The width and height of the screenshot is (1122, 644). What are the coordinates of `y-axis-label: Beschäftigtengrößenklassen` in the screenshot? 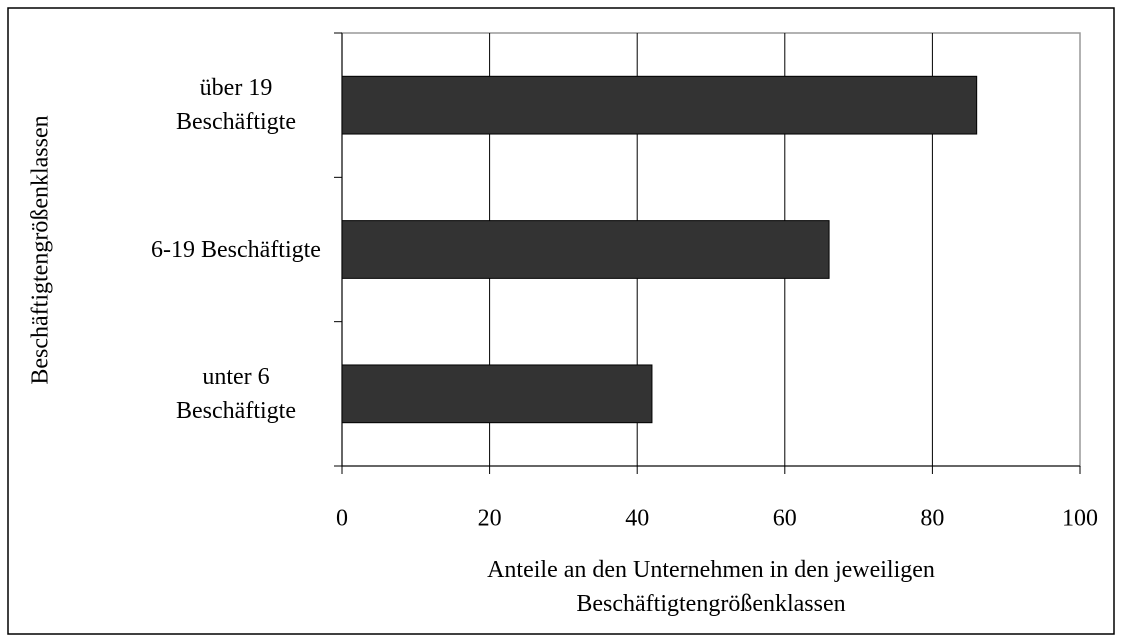 It's located at (41, 249).